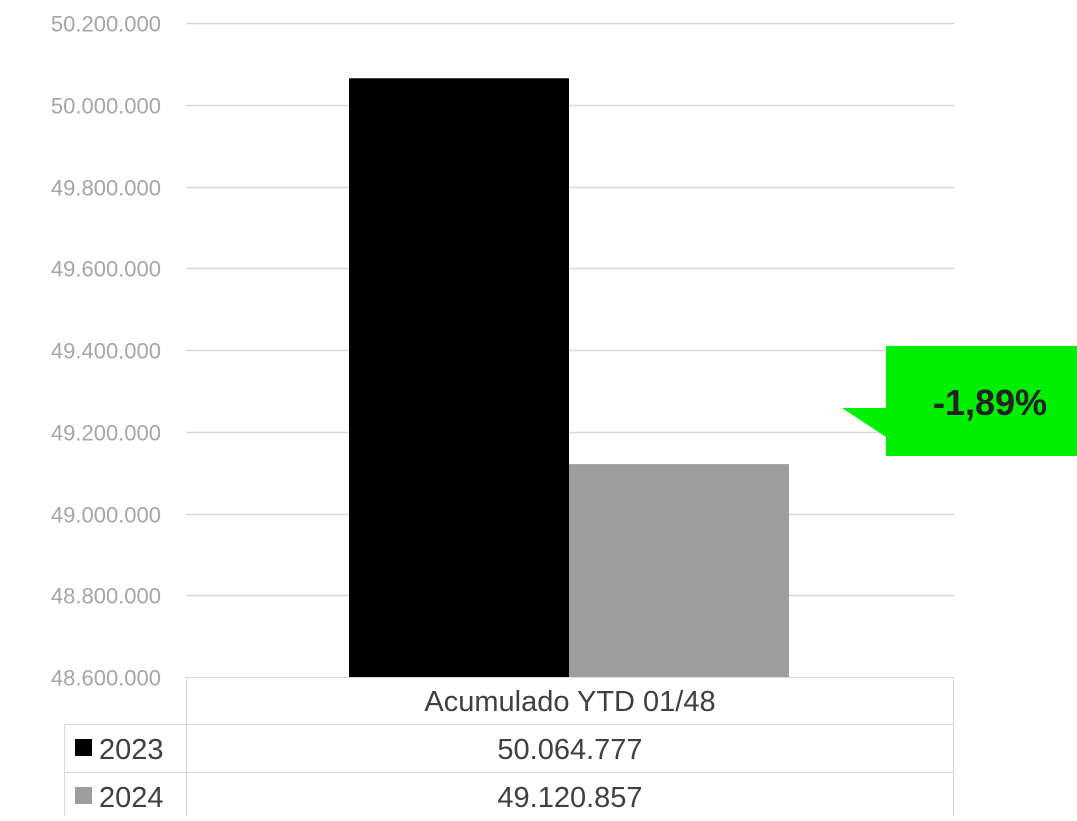 This screenshot has height=821, width=1077. Describe the element at coordinates (83, 795) in the screenshot. I see `legend-swatch-2024` at that location.